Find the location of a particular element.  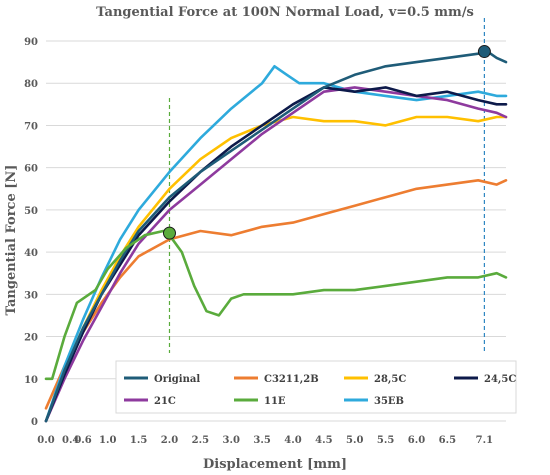

x-tick-label: 1.5 is located at coordinates (138, 440).